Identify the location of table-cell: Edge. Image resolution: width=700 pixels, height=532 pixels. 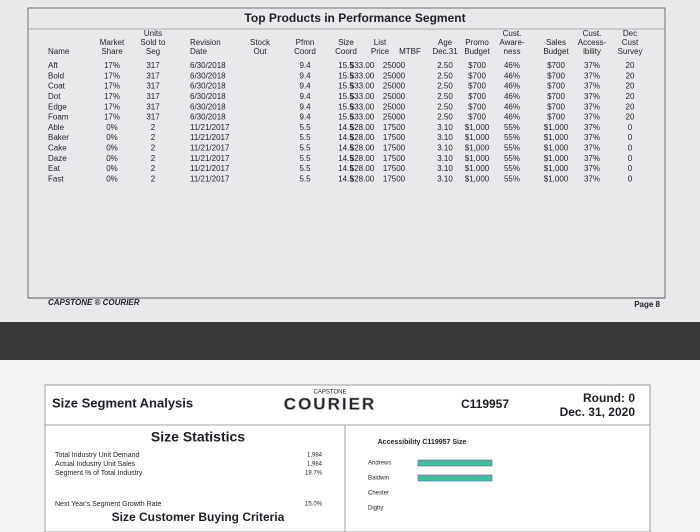
(57, 106).